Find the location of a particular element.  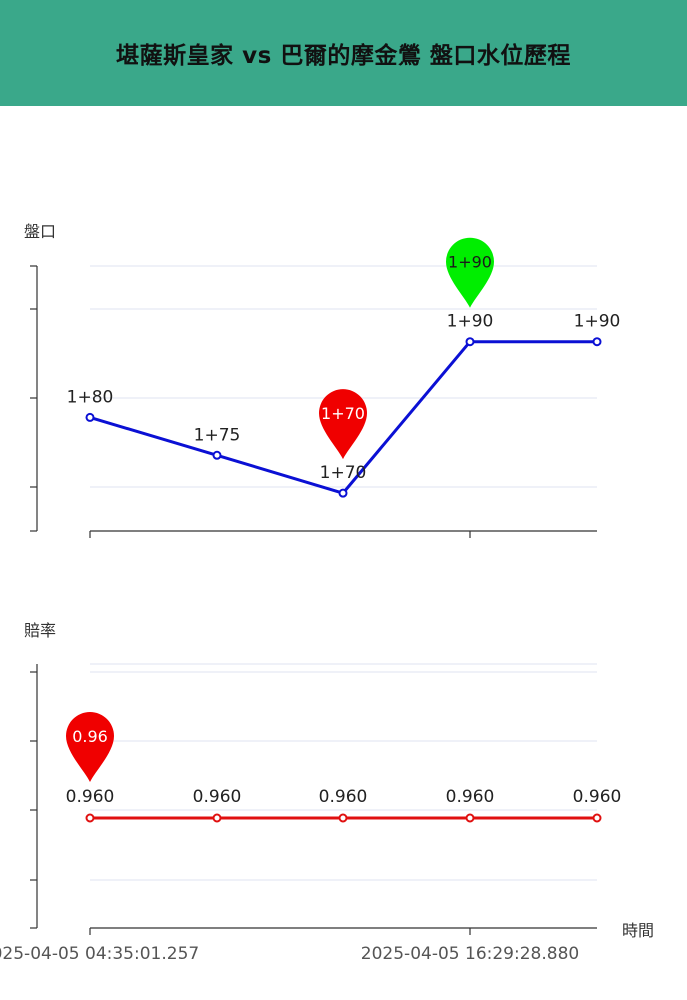

y-axis-label-odds: 賠率 is located at coordinates (40, 630).